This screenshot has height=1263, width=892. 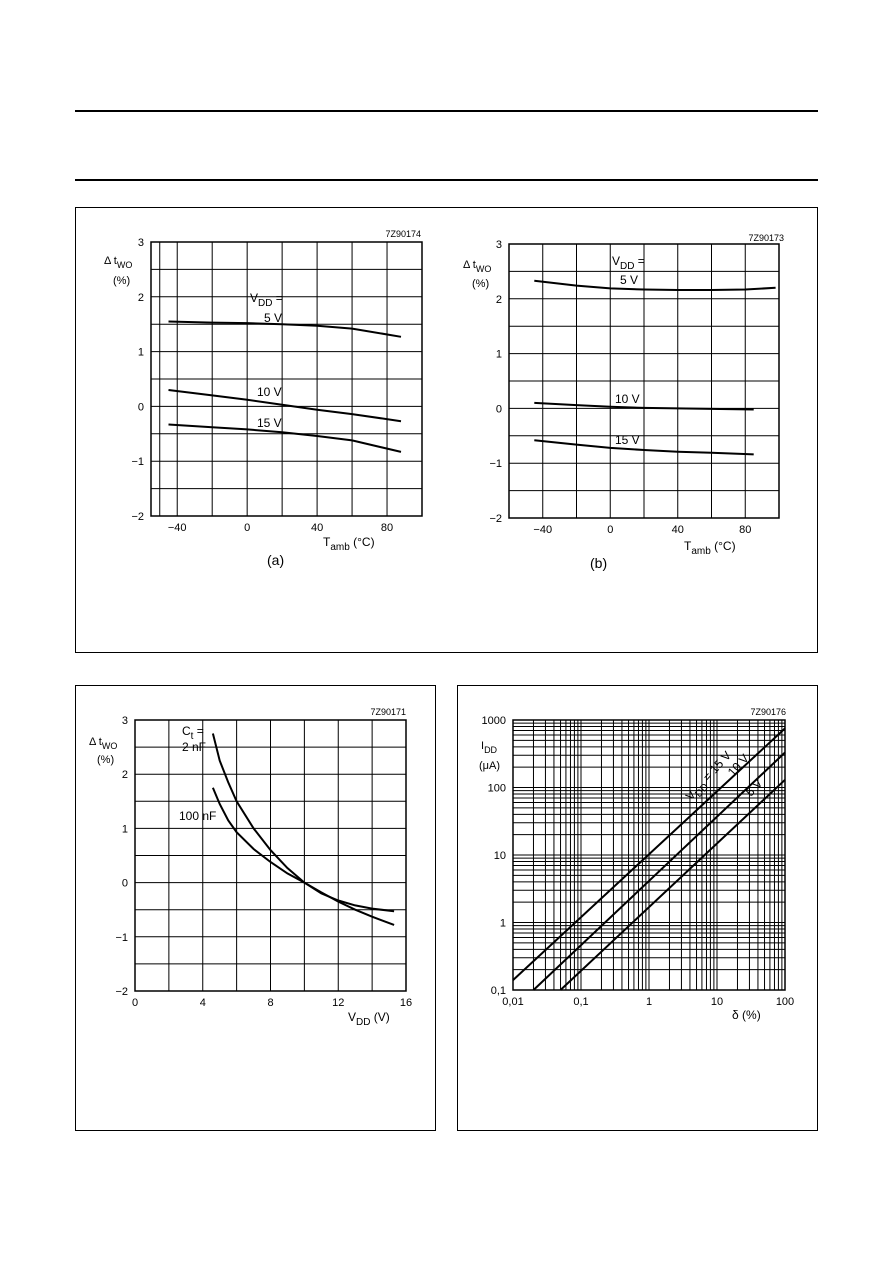 I want to click on y-tick-label: 10, so click(x=500, y=856).